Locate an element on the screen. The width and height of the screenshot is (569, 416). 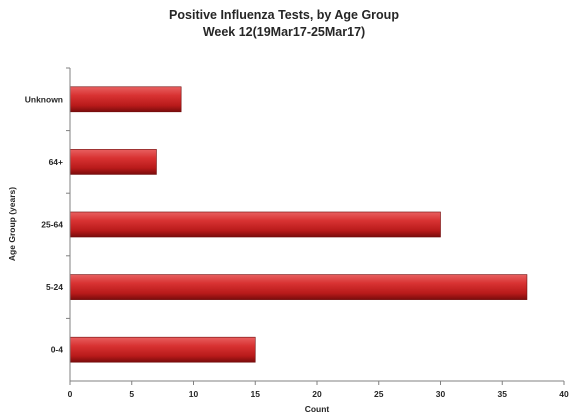
y-tick-label: 0-4 is located at coordinates (57, 350).